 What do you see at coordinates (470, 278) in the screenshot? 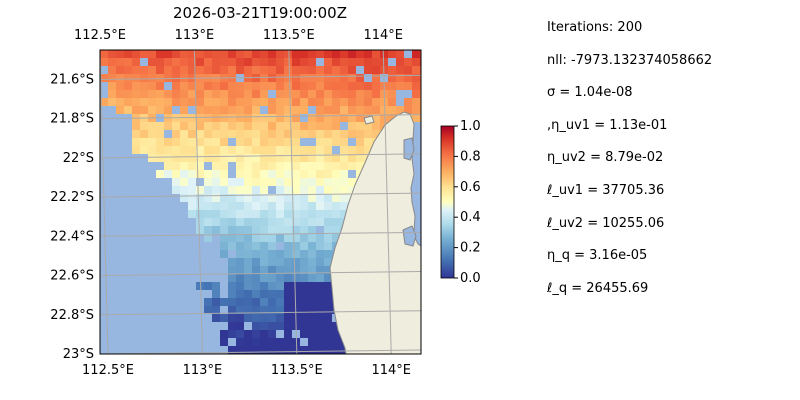
I see `colorbar-tick-label: 0.0` at bounding box center [470, 278].